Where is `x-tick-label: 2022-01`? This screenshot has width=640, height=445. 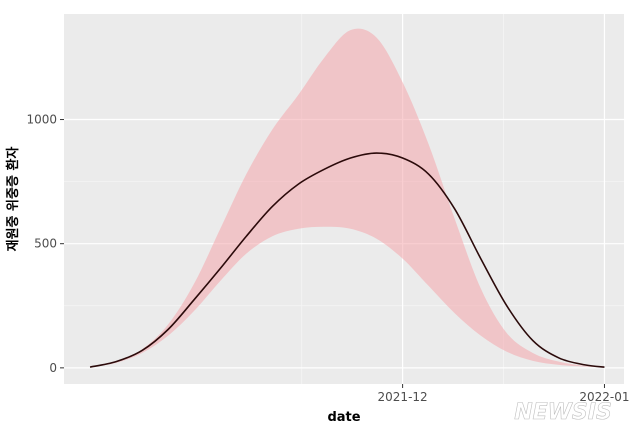
x-tick-label: 2022-01 is located at coordinates (604, 397).